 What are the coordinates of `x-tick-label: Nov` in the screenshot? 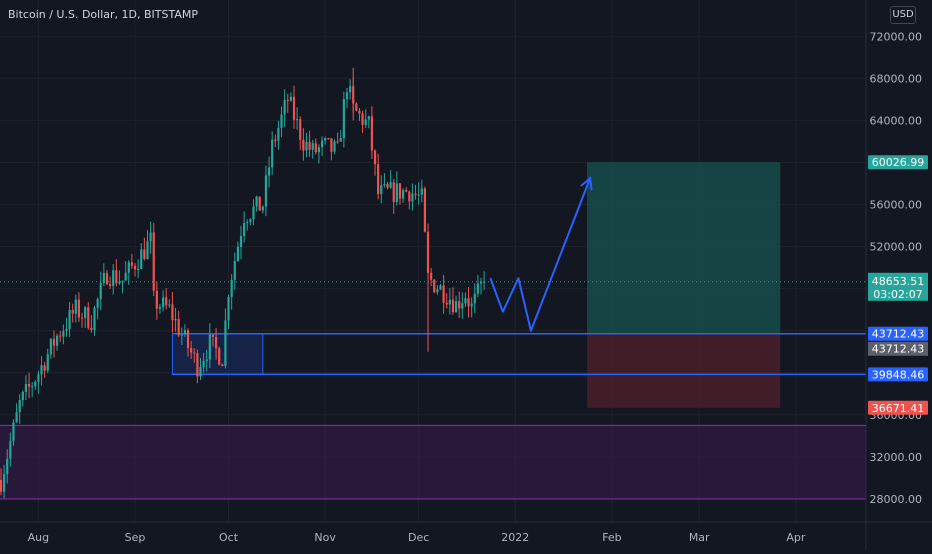 It's located at (325, 537).